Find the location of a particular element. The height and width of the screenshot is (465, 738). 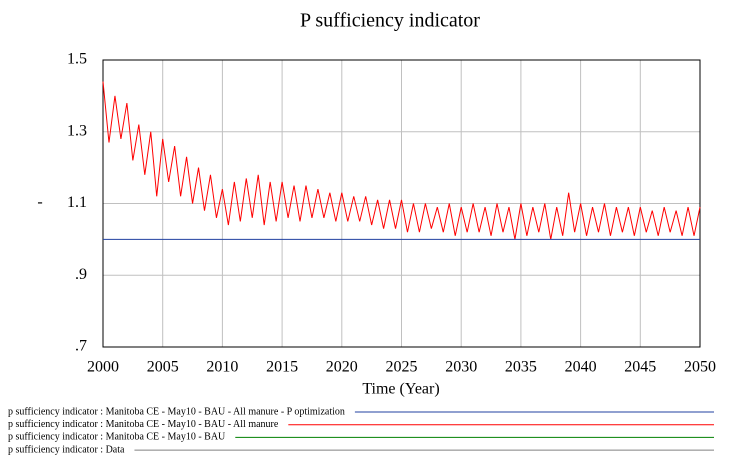

x-tick-label: 2010 is located at coordinates (222, 367).